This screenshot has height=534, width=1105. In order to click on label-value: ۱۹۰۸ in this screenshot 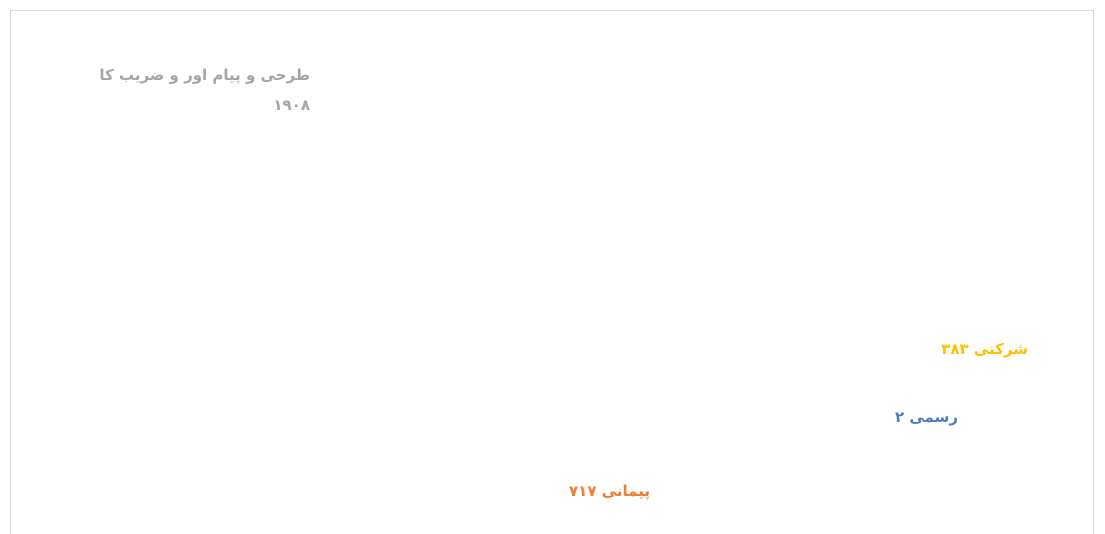, I will do `click(291, 105)`.